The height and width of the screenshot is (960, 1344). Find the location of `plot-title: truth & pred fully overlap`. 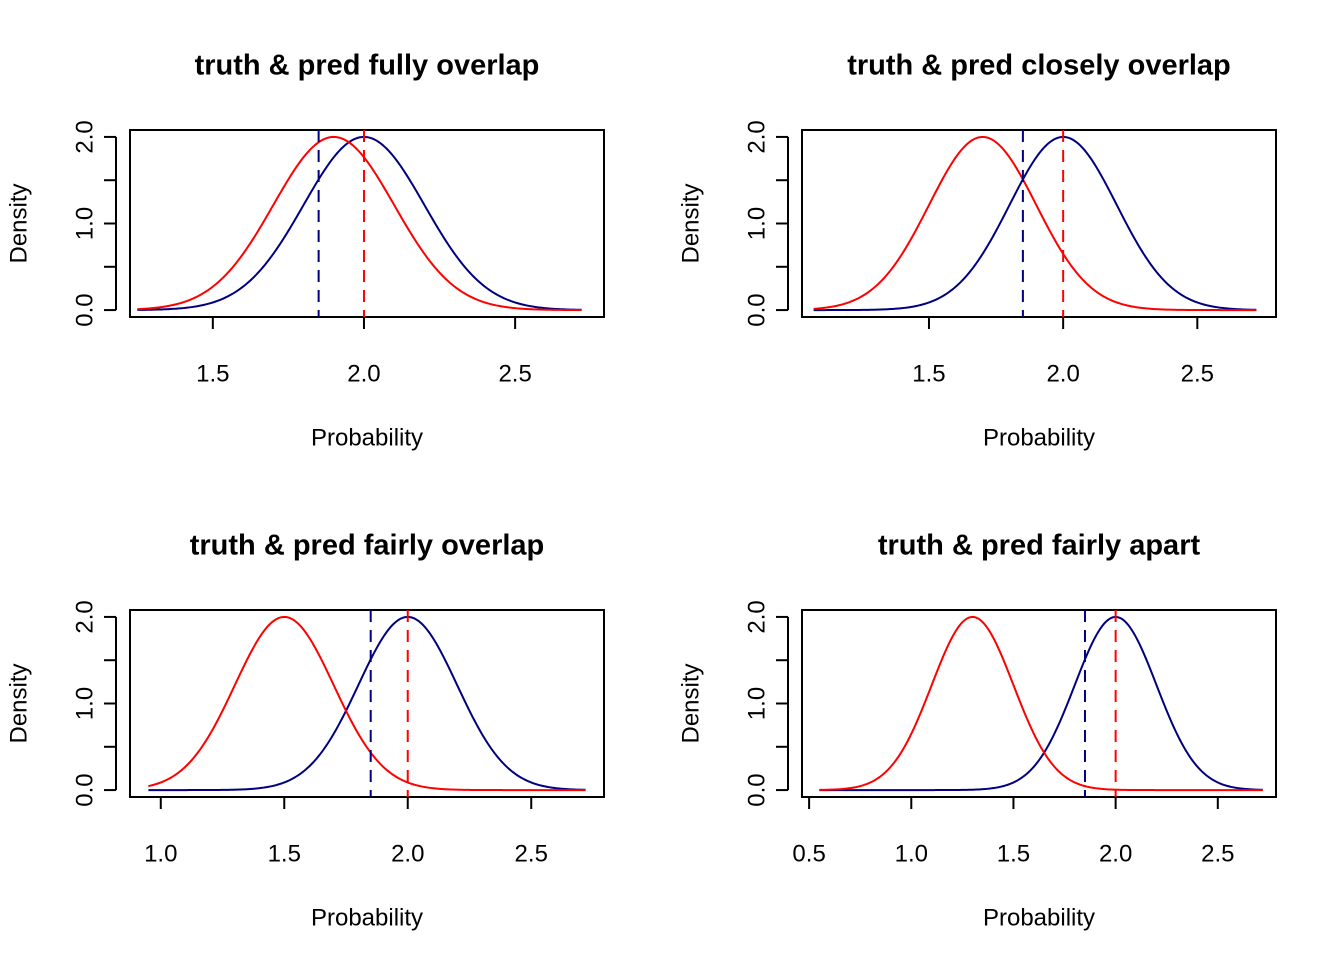

plot-title: truth & pred fully overlap is located at coordinates (367, 66).